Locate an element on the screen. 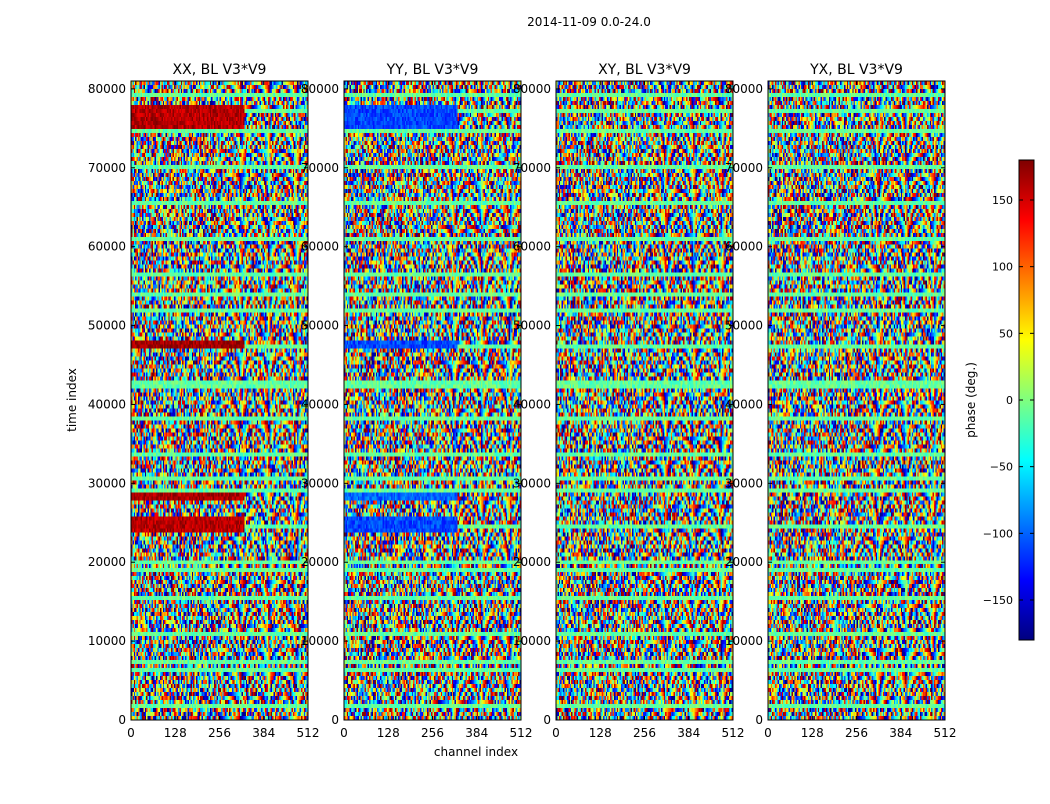 Image resolution: width=1050 pixels, height=804 pixels. figure-suptitle: 2014-11-09 0.0-24.0 is located at coordinates (589, 22).